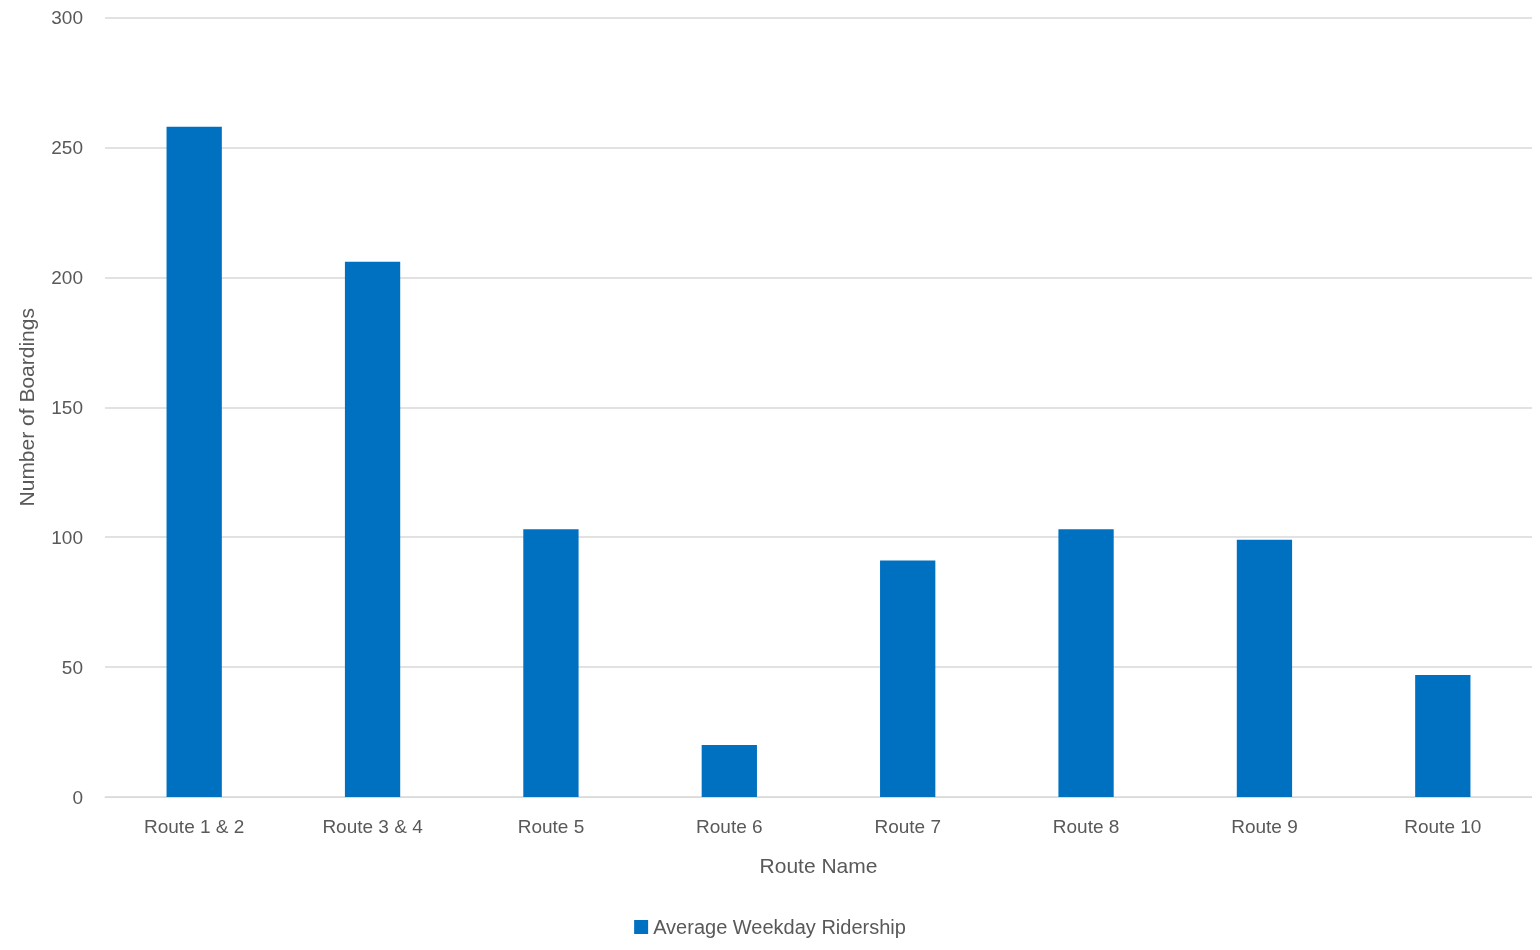  What do you see at coordinates (67, 147) in the screenshot?
I see `y-tick-label: 250` at bounding box center [67, 147].